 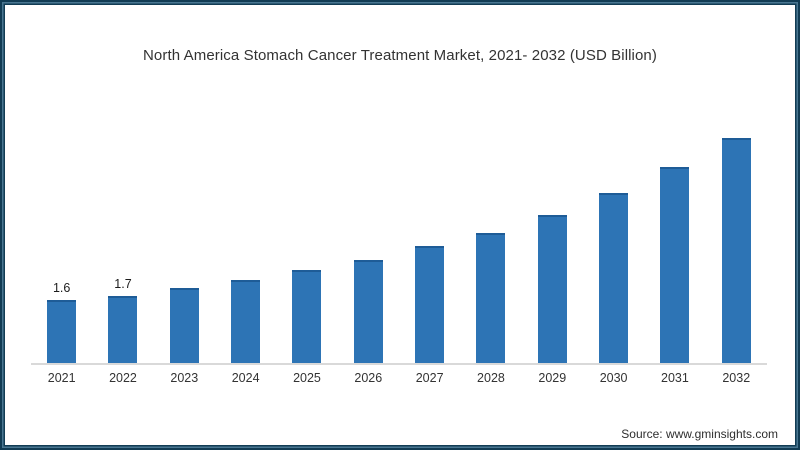 I want to click on x-tick-label-2023: 2023, so click(x=184, y=378).